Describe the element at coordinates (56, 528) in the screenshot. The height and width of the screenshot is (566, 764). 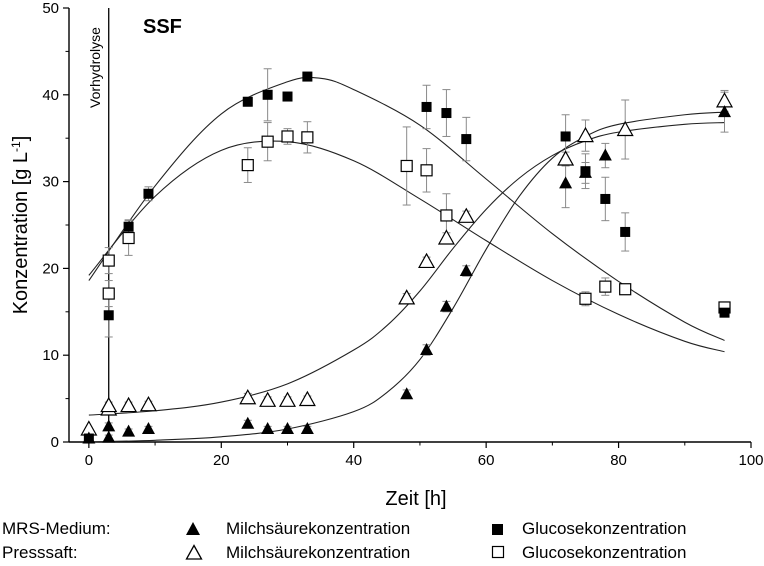
I see `legend-medium-mrs: MRS-Medium:` at that location.